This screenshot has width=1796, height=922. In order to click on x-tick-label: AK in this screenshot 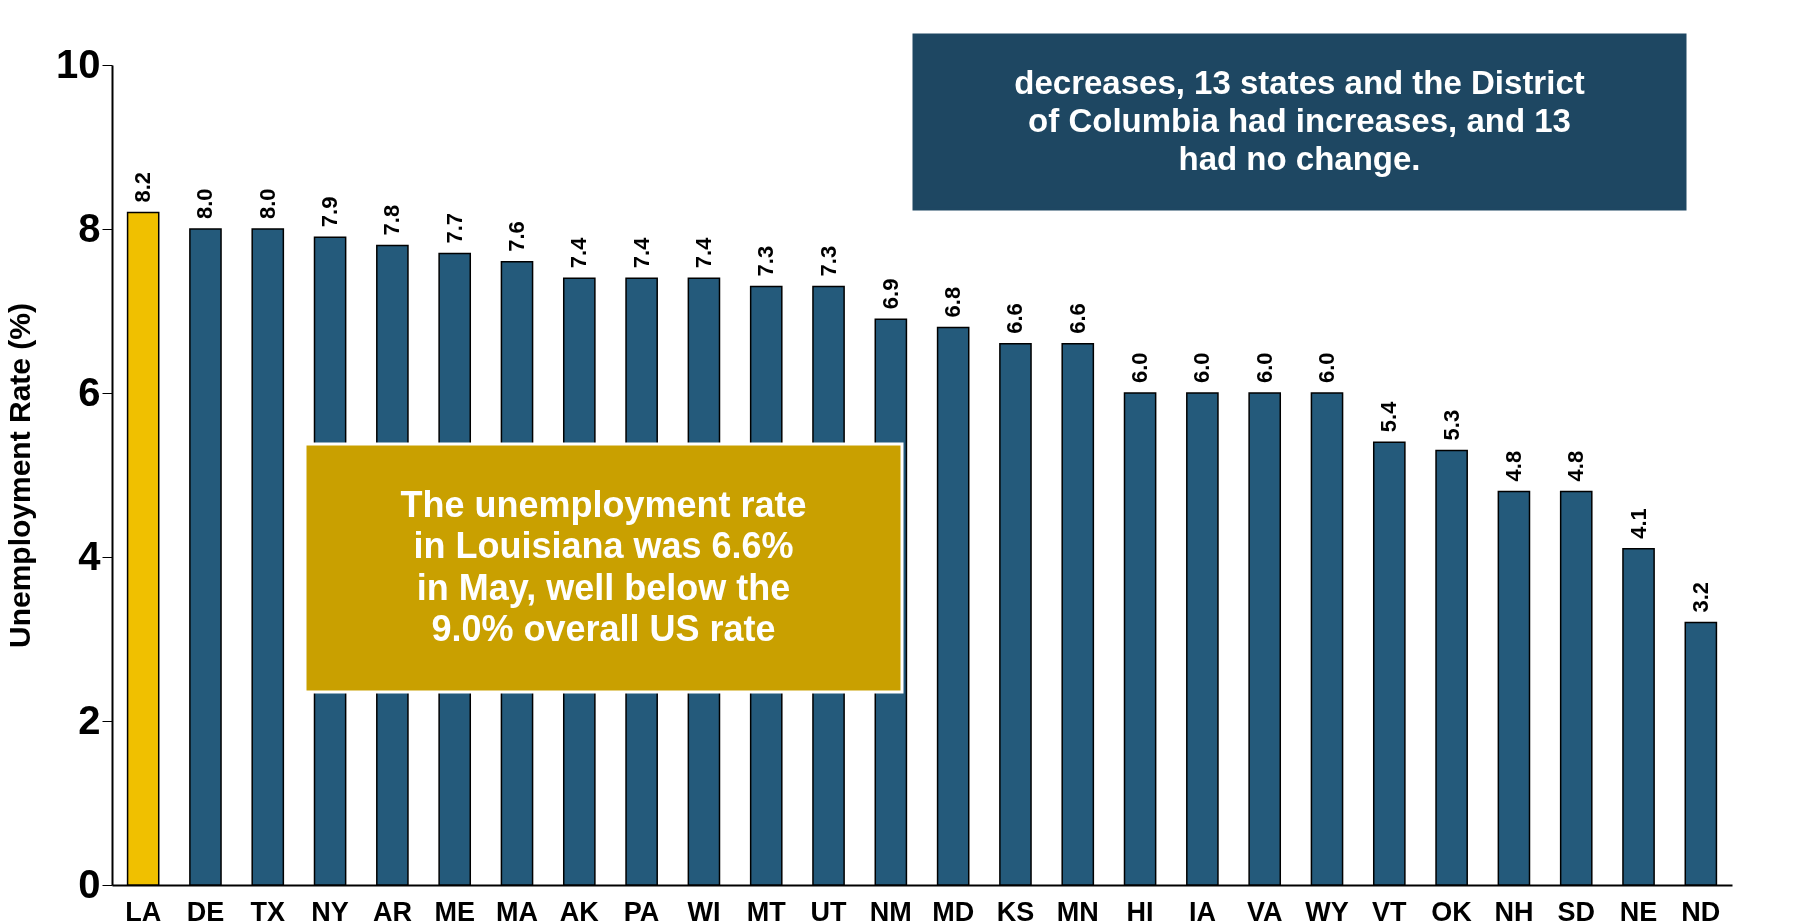, I will do `click(579, 909)`.